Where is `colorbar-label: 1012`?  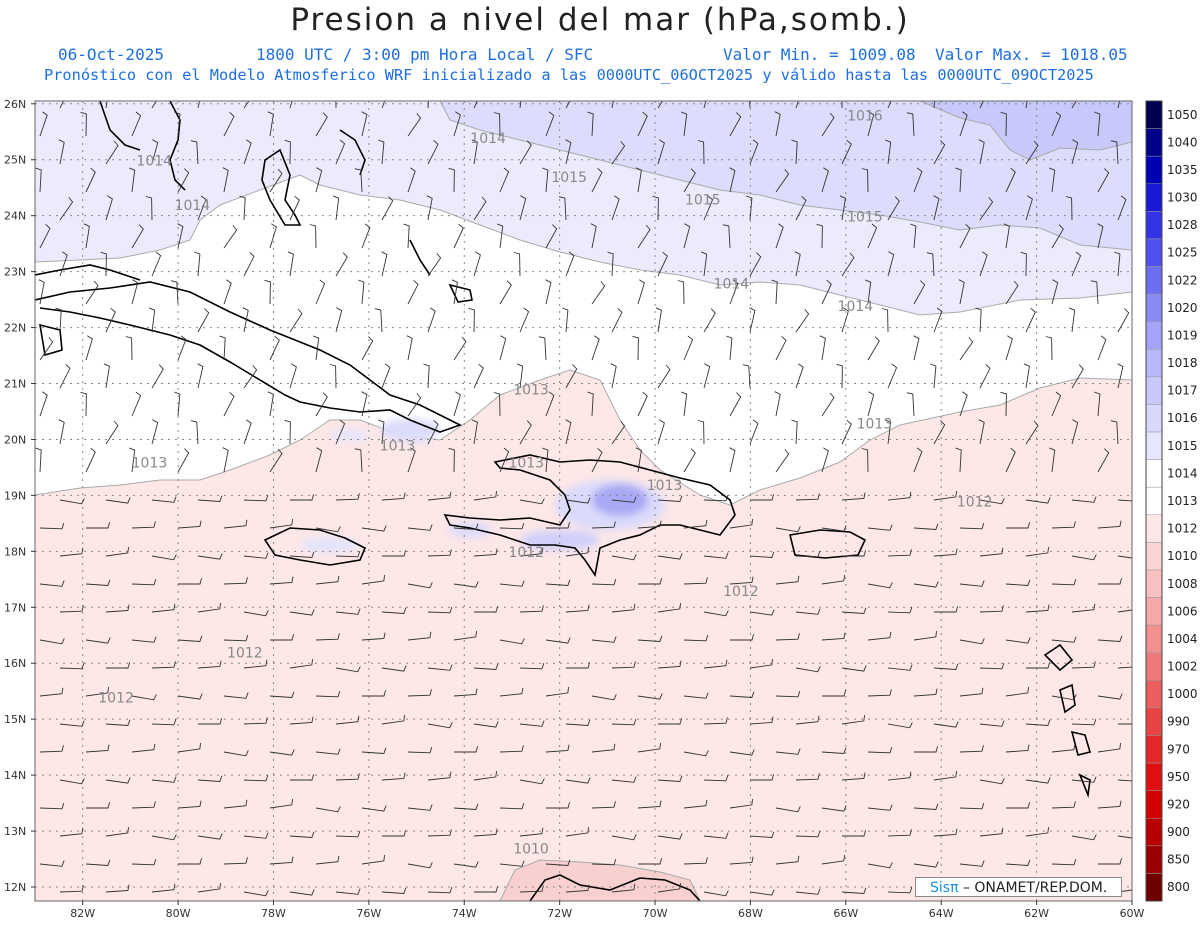 colorbar-label: 1012 is located at coordinates (1182, 529).